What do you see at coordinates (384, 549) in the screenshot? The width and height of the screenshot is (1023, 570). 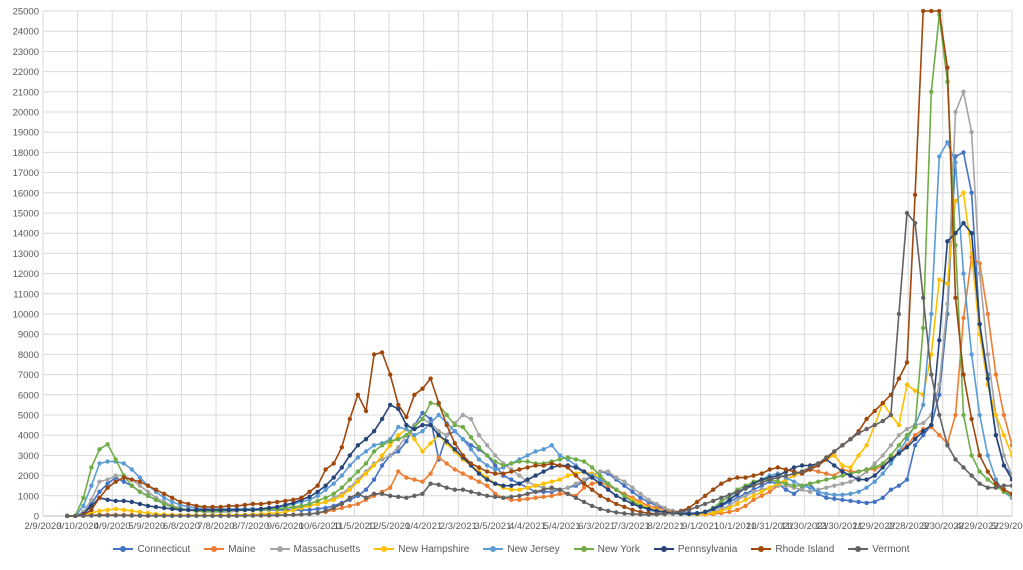 I see `legend-swatch` at bounding box center [384, 549].